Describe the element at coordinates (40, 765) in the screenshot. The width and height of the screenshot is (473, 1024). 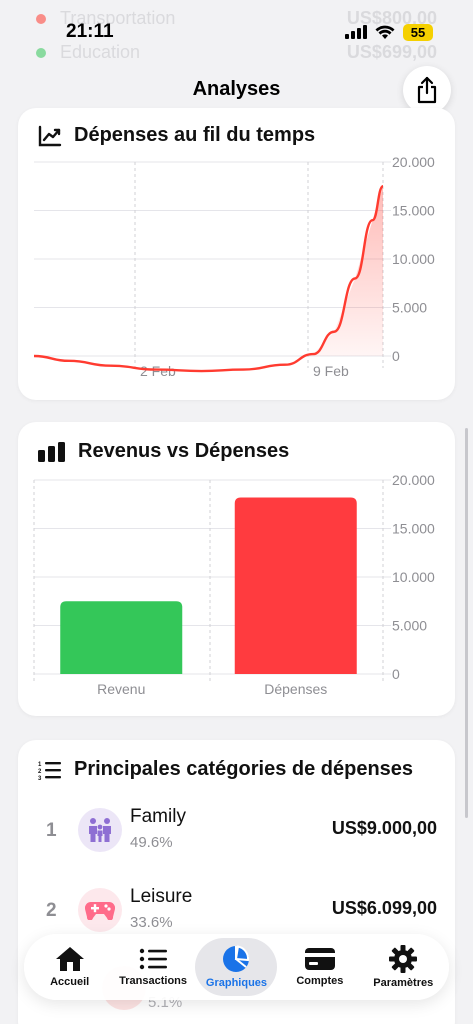
I see `svg-text: 1` at that location.